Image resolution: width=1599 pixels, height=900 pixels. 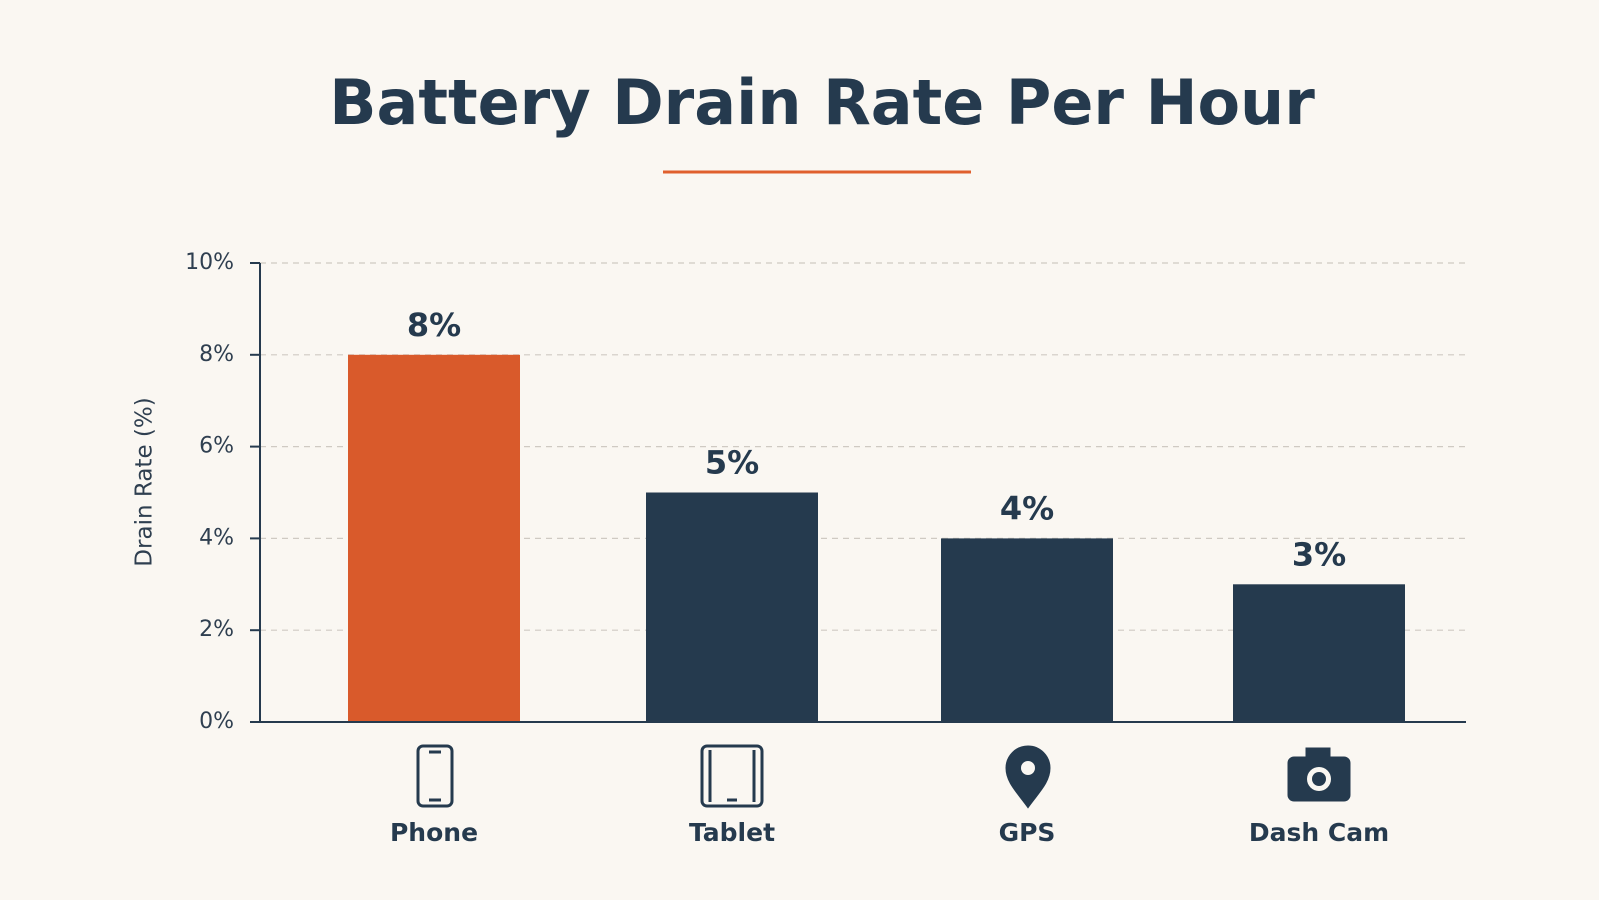 I want to click on y-tick-label: 8%, so click(x=216, y=354).